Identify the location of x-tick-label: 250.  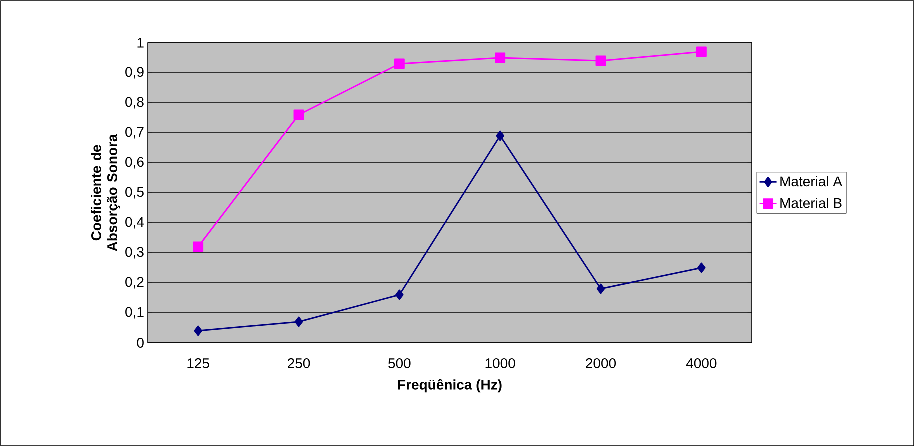
(299, 363).